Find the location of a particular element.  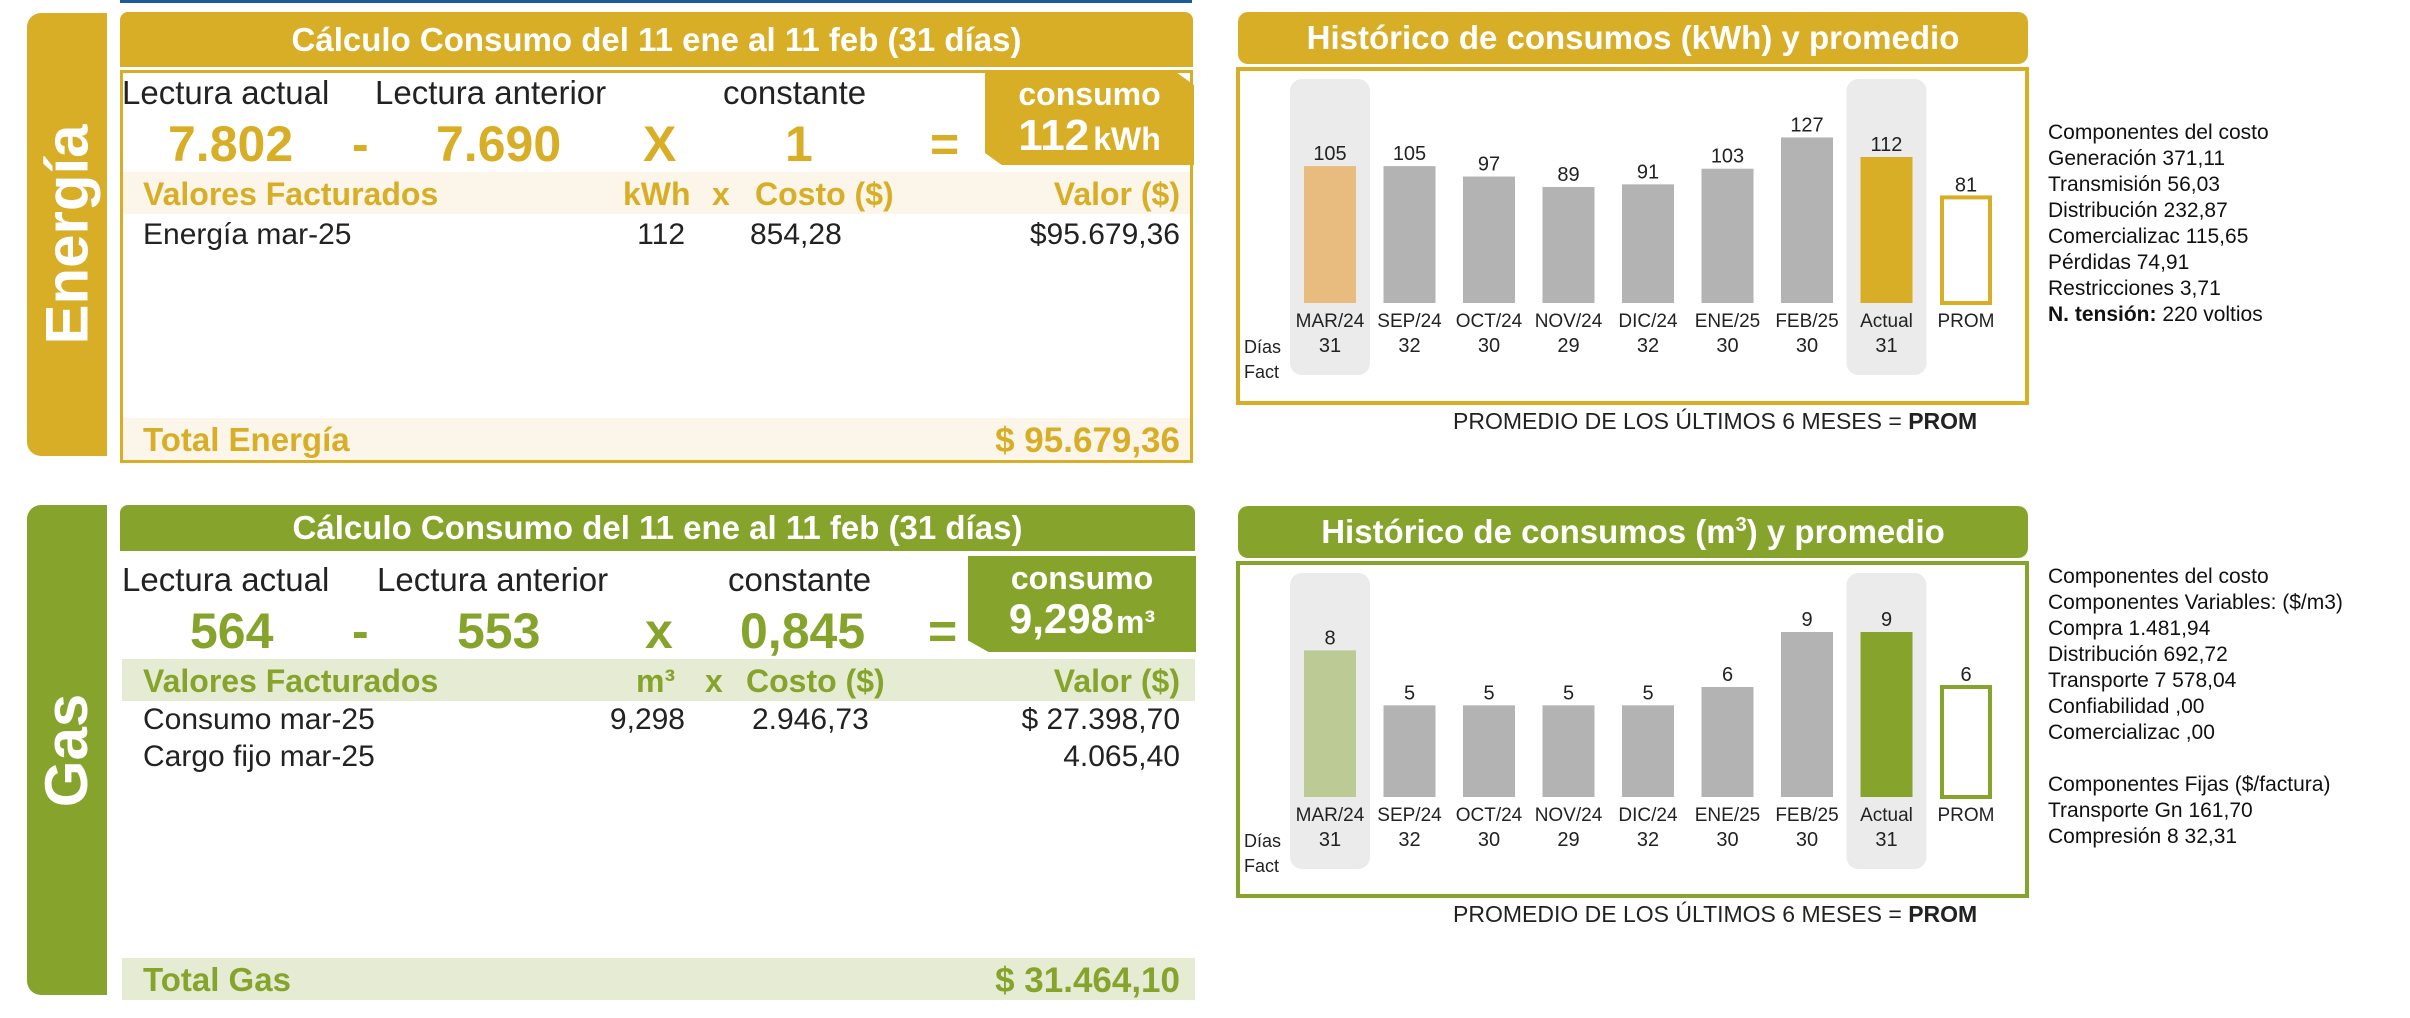

energy-tension-label: N. tensión: is located at coordinates (2102, 314).